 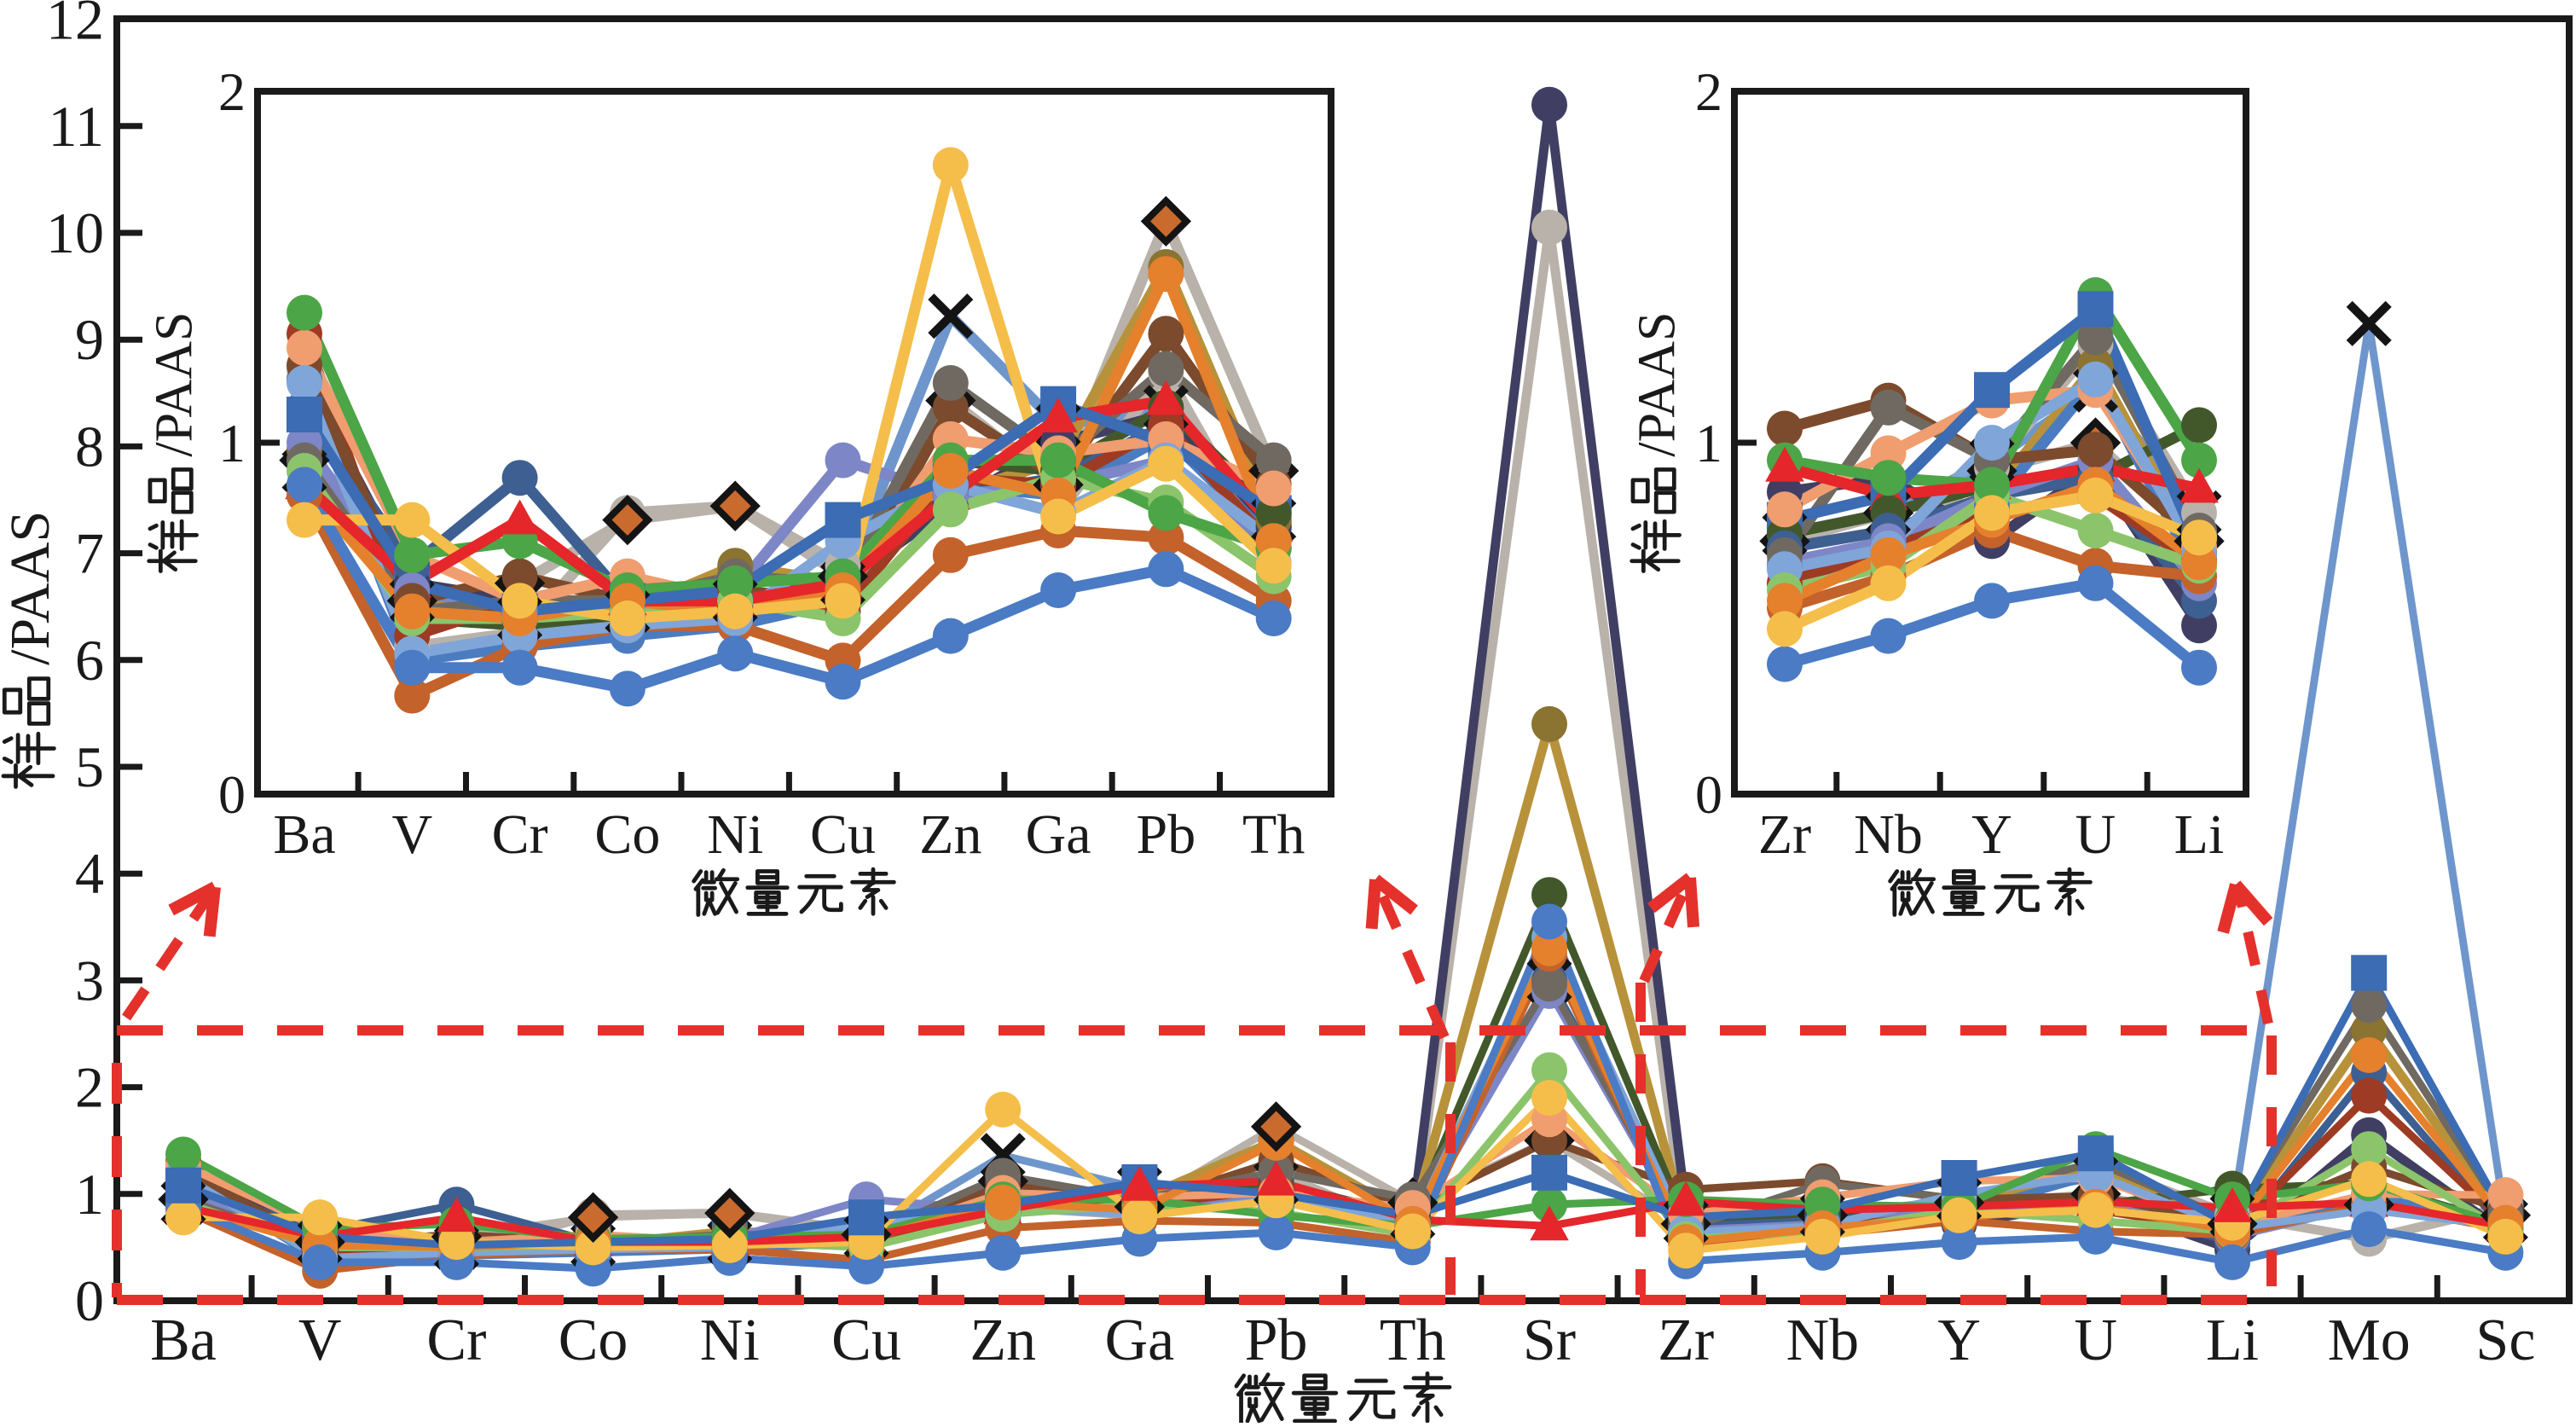 I want to click on svg-text: Sc, so click(x=2505, y=1340).